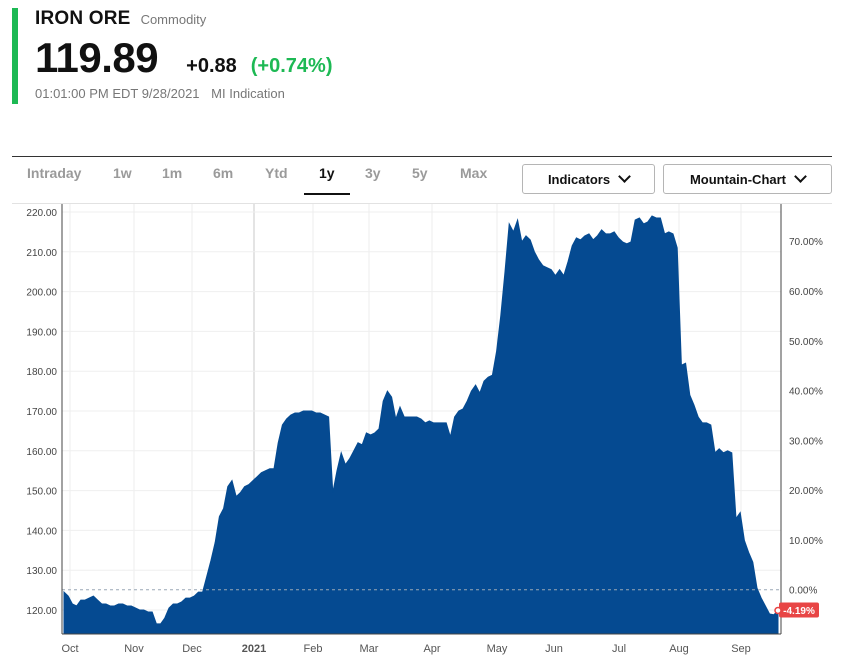 The image size is (844, 663). Describe the element at coordinates (223, 173) in the screenshot. I see `range-tab-6m: 6m` at that location.